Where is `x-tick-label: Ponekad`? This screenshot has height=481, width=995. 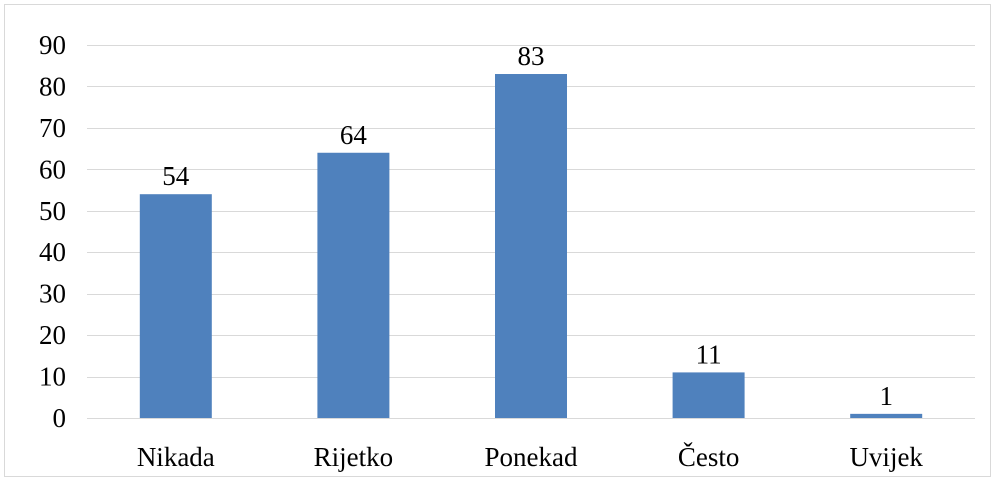
x-tick-label: Ponekad is located at coordinates (531, 457).